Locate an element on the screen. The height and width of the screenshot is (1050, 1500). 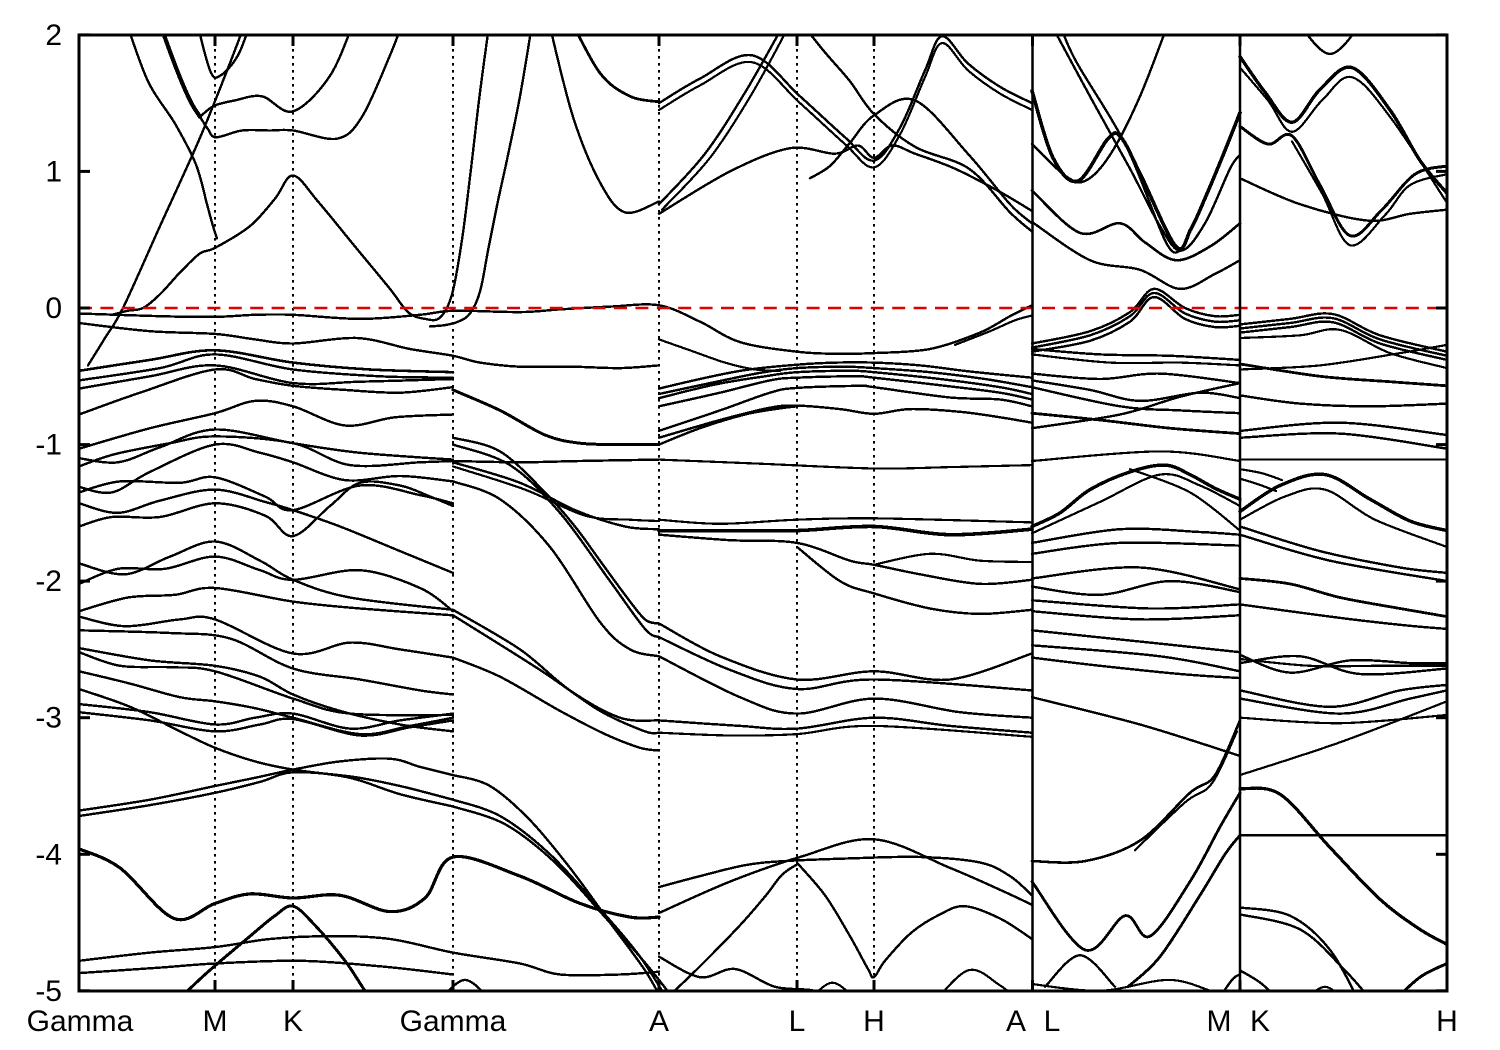
svg-text: -4 is located at coordinates (48, 854).